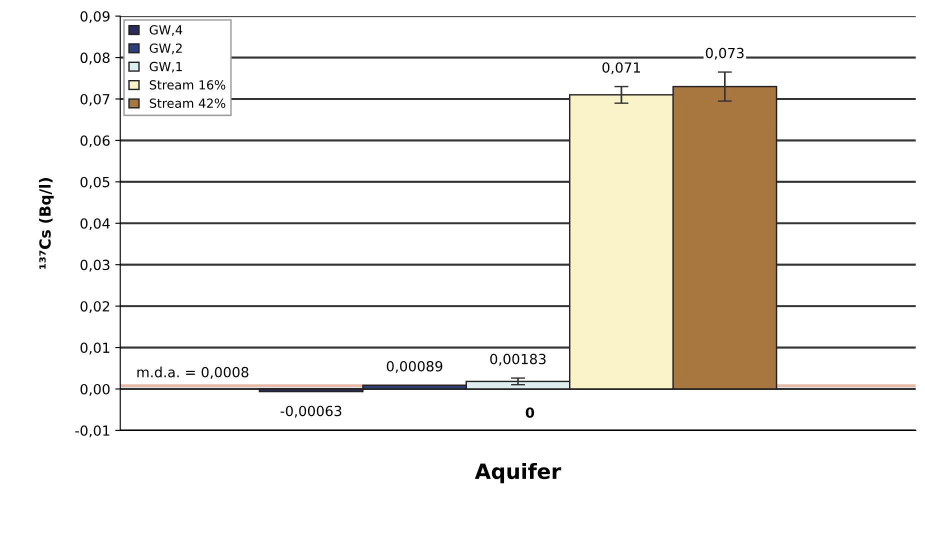 This screenshot has width=925, height=538. Describe the element at coordinates (166, 30) in the screenshot. I see `legend-label: GW,4` at that location.